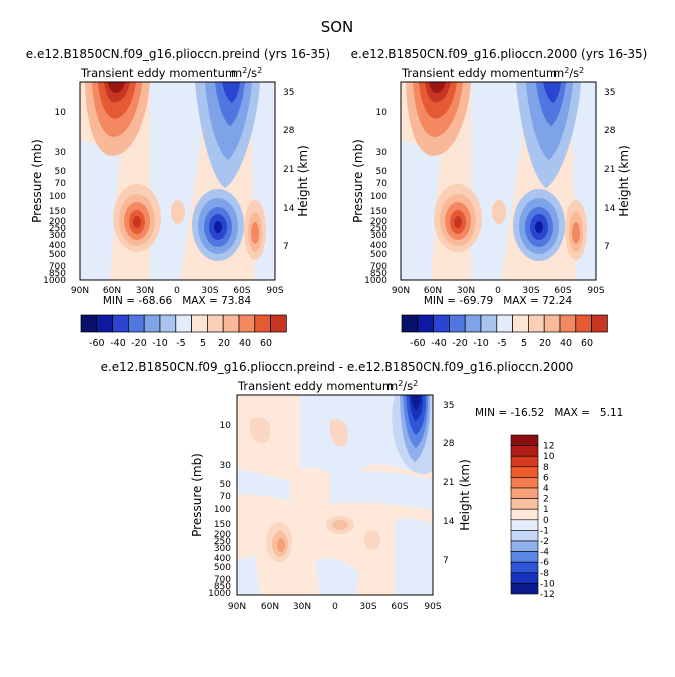  Describe the element at coordinates (610, 209) in the screenshot. I see `y2-tick-label: 14` at that location.